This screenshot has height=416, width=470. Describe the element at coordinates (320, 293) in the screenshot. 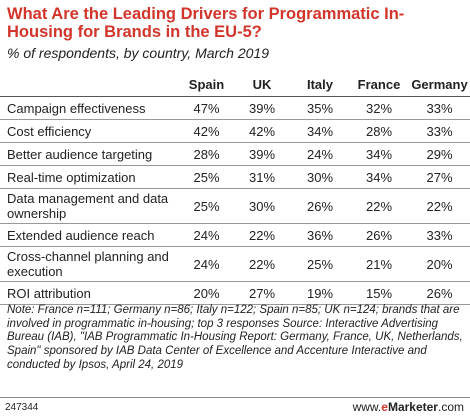

I see `table-cell: 19%` at that location.